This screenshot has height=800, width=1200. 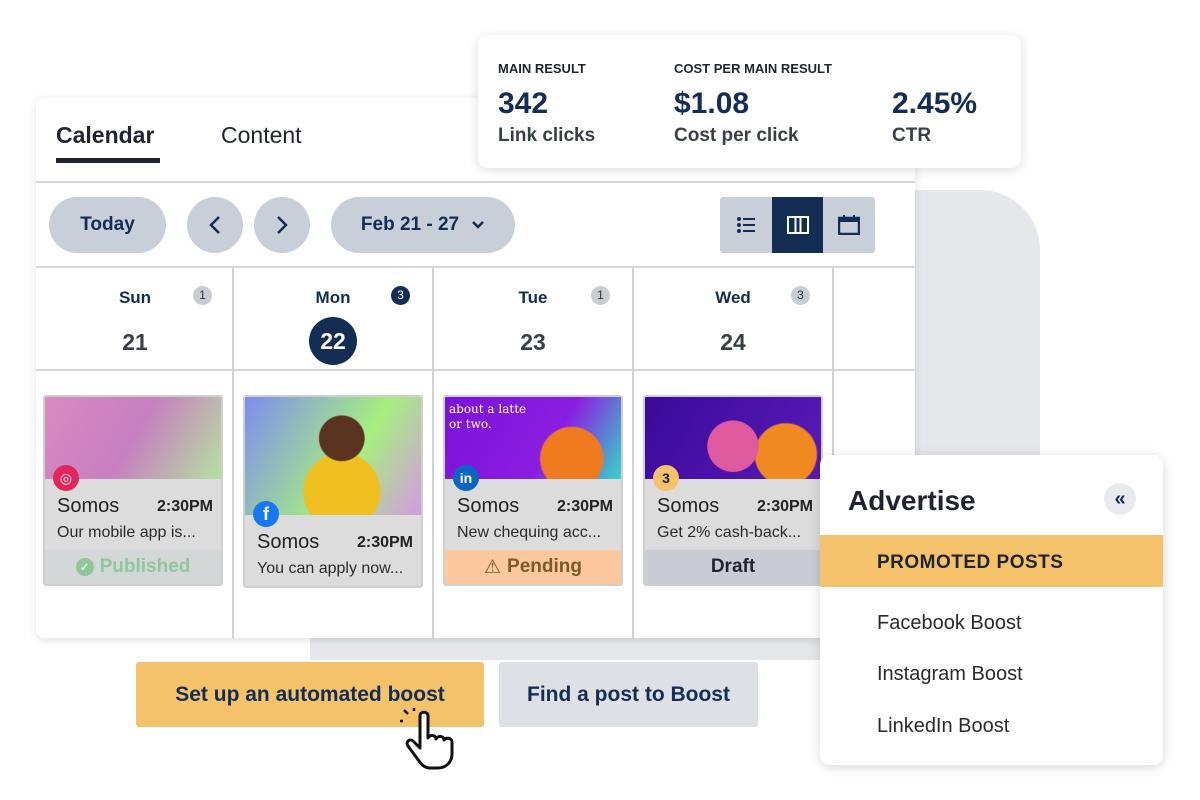 I want to click on promoted-posts-section: PROMOTED POSTS, so click(x=991, y=561).